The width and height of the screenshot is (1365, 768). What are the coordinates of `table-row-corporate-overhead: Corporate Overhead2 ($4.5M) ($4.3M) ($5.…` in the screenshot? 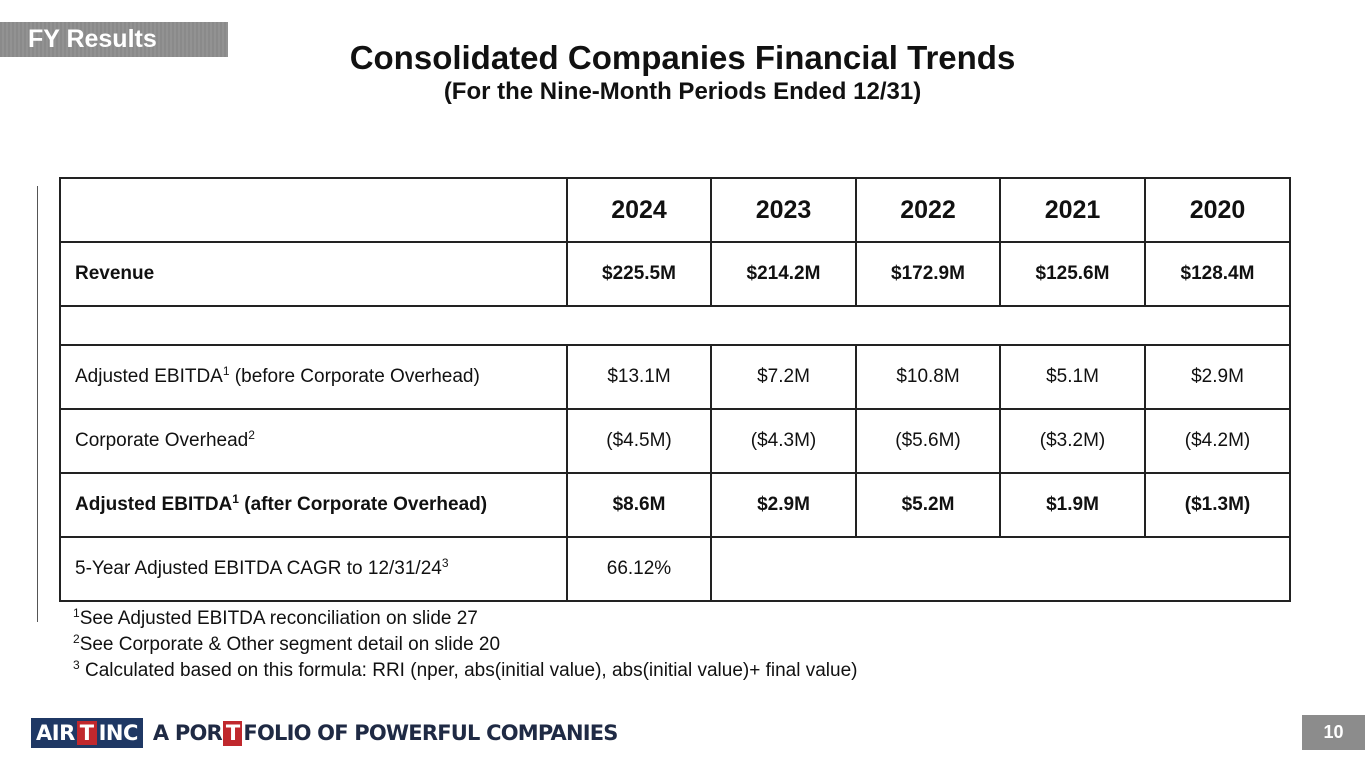 It's located at (675, 441).